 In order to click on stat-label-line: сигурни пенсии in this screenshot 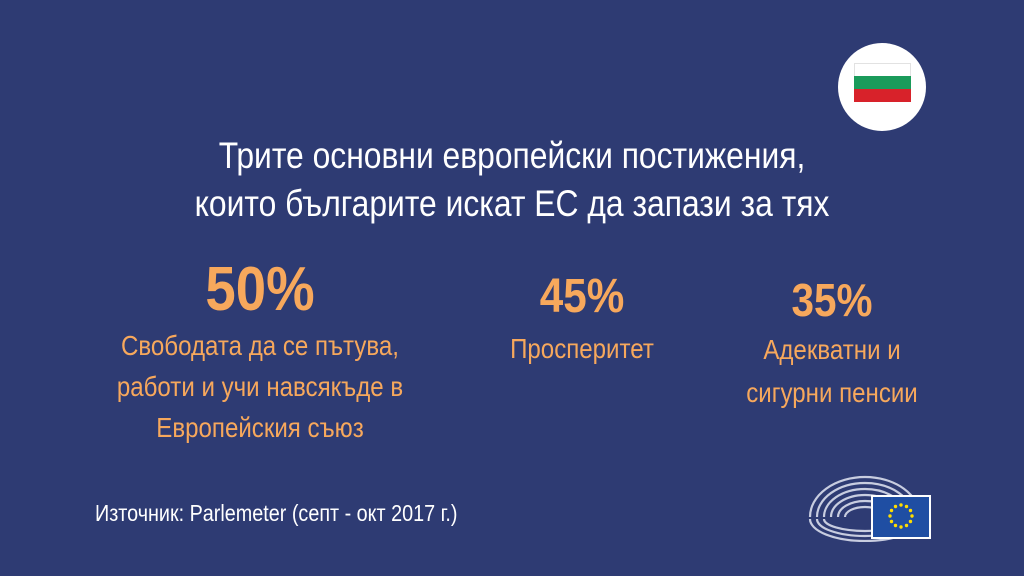, I will do `click(832, 392)`.